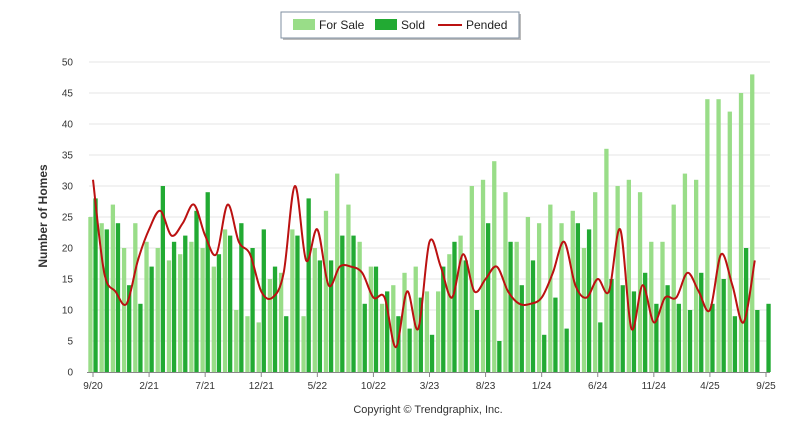 The width and height of the screenshot is (800, 434). Describe the element at coordinates (766, 386) in the screenshot. I see `x-tick-label: 9/25` at that location.